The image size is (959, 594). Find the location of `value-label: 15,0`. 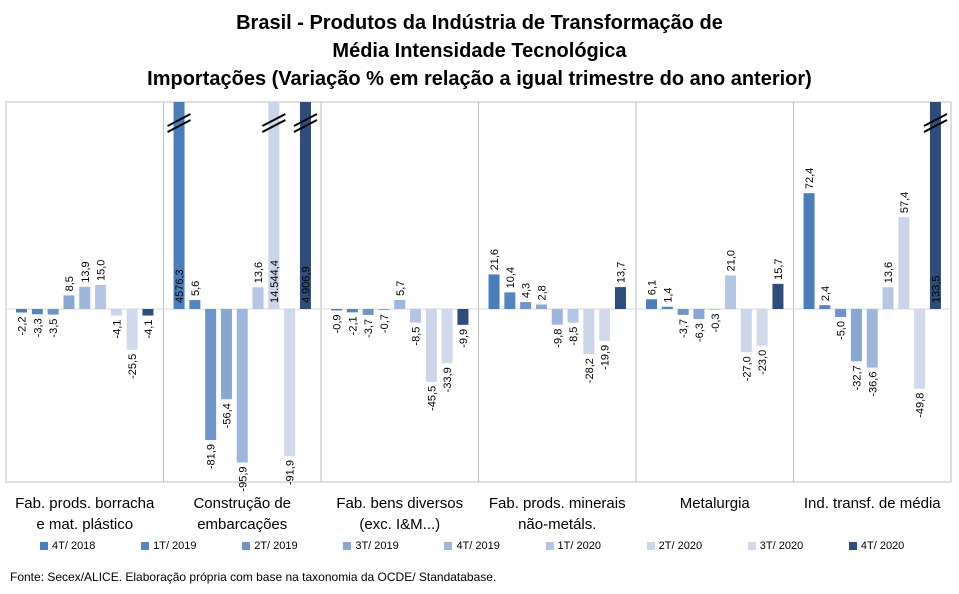

value-label: 15,0 is located at coordinates (102, 270).